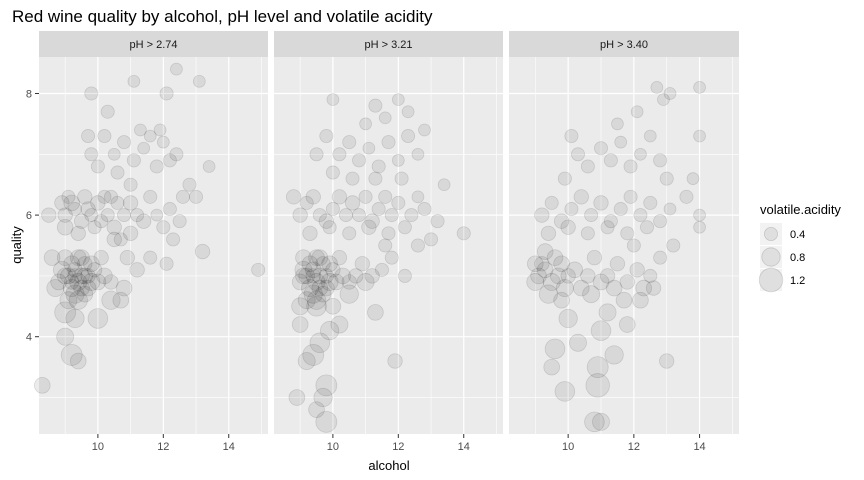 This screenshot has width=864, height=480. What do you see at coordinates (624, 45) in the screenshot?
I see `facet-label-3: pH > 3.40` at bounding box center [624, 45].